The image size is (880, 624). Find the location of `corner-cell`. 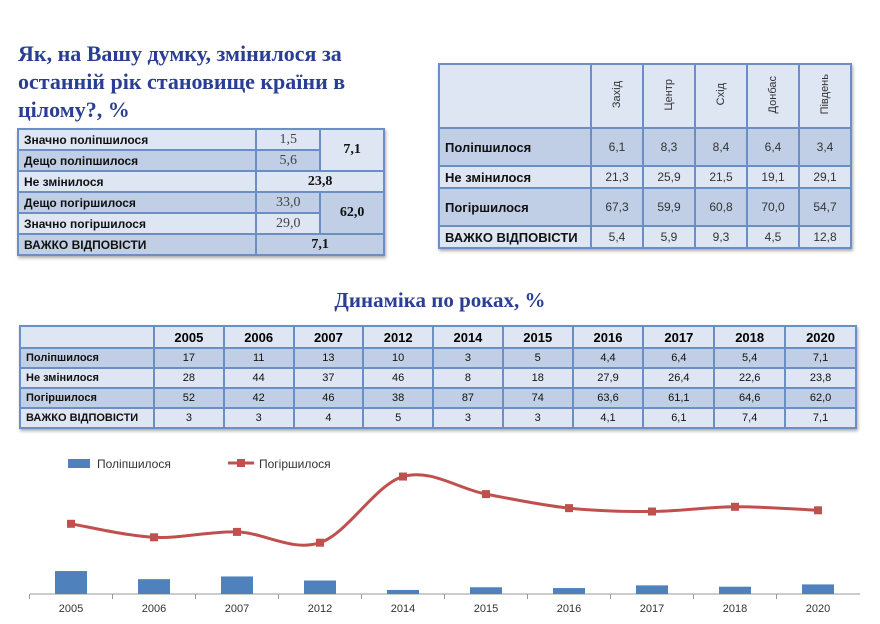

corner-cell is located at coordinates (87, 337).